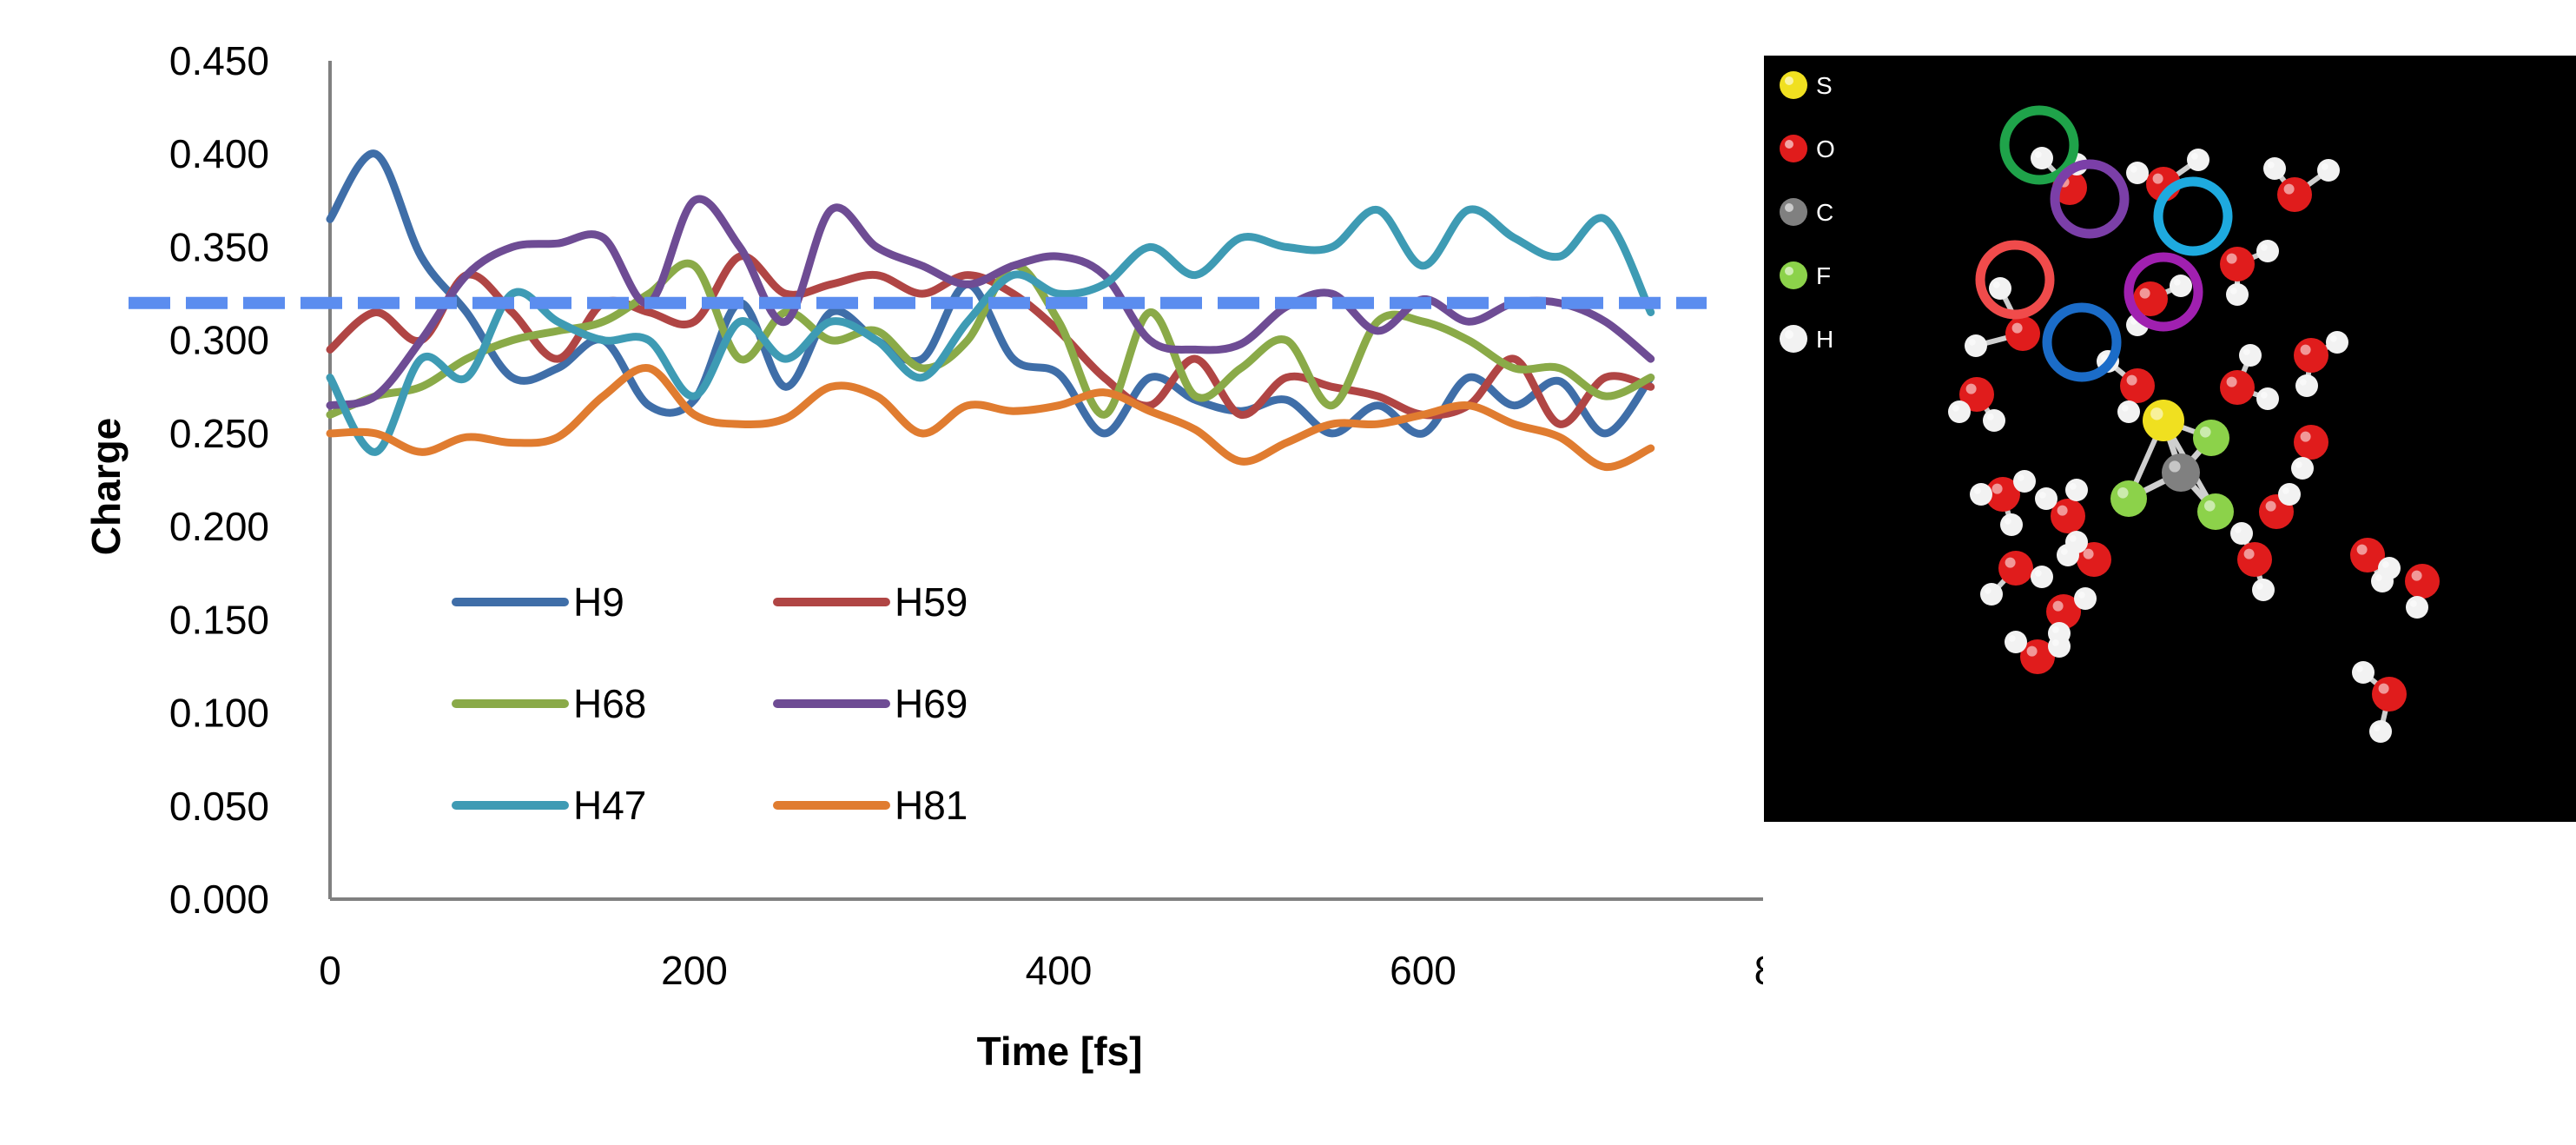 The image size is (2576, 1145). Describe the element at coordinates (1793, 339) in the screenshot. I see `atom-legend-swatch-h` at that location.